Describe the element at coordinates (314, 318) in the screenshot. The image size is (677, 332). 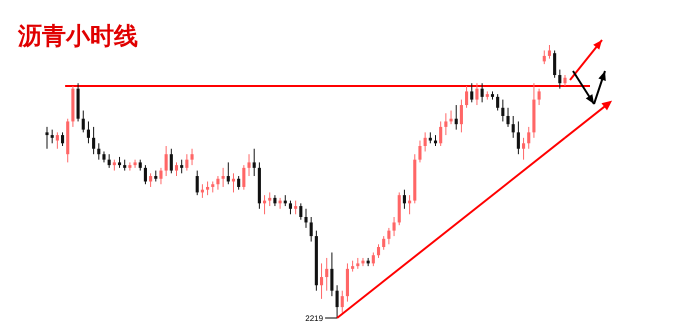
I see `annotation: 2219` at that location.